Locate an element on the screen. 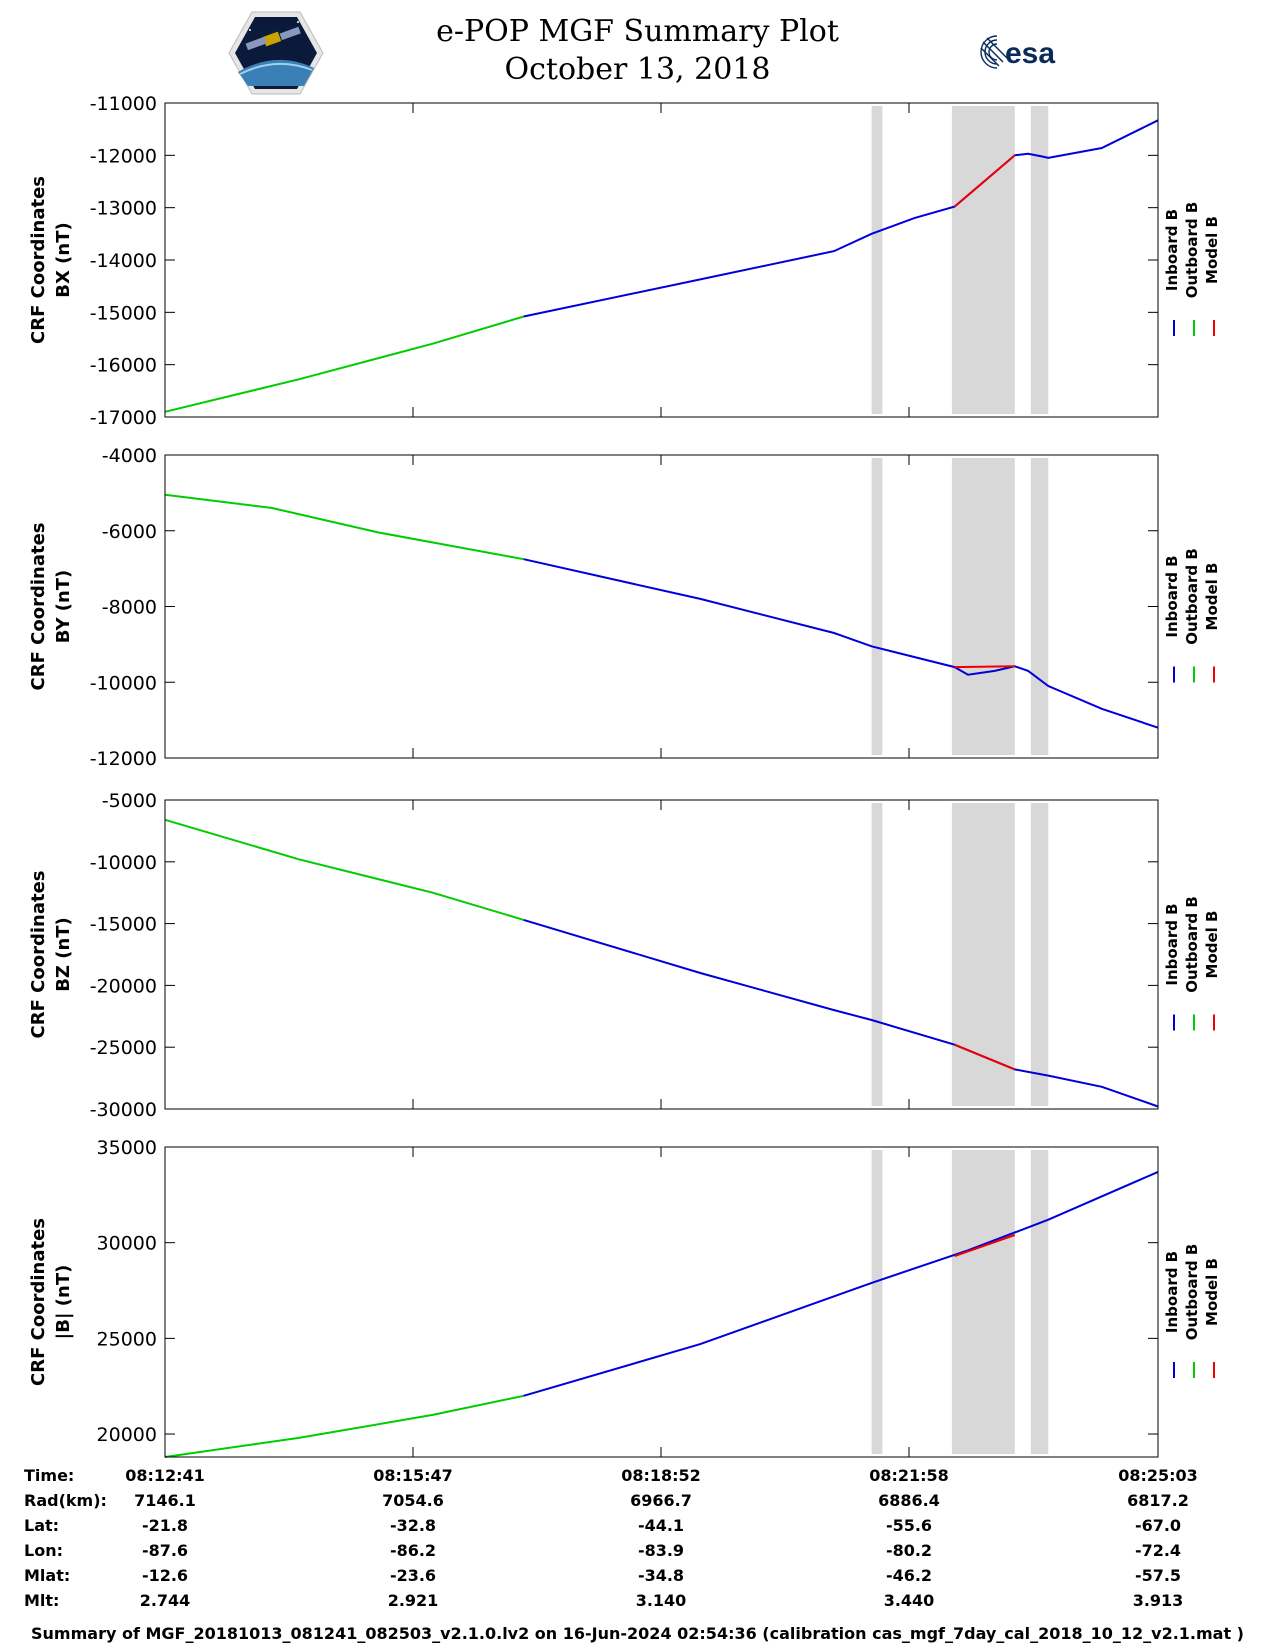 Image resolution: width=1275 pixels, height=1650 pixels. cassiope-satellite-logo is located at coordinates (276, 53).